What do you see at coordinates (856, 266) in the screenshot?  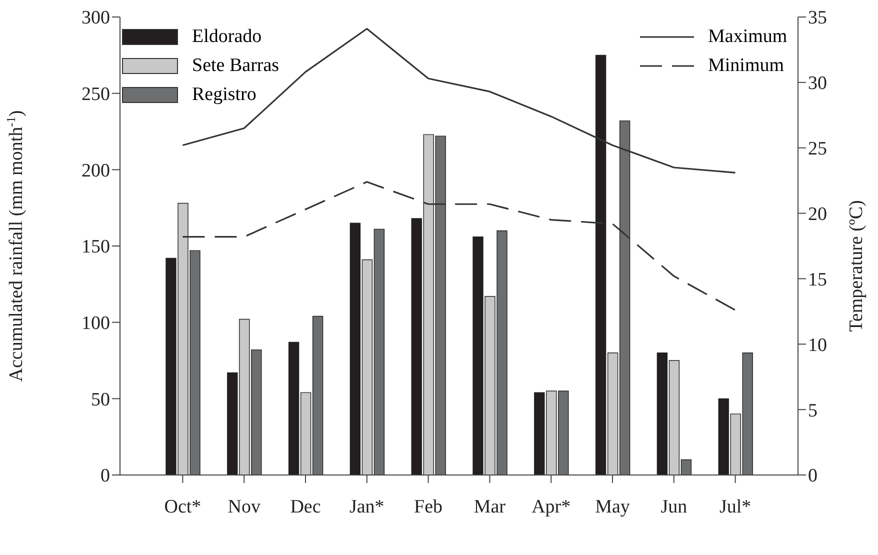 I see `y2-axis-title: Temperature (ºC)` at bounding box center [856, 266].